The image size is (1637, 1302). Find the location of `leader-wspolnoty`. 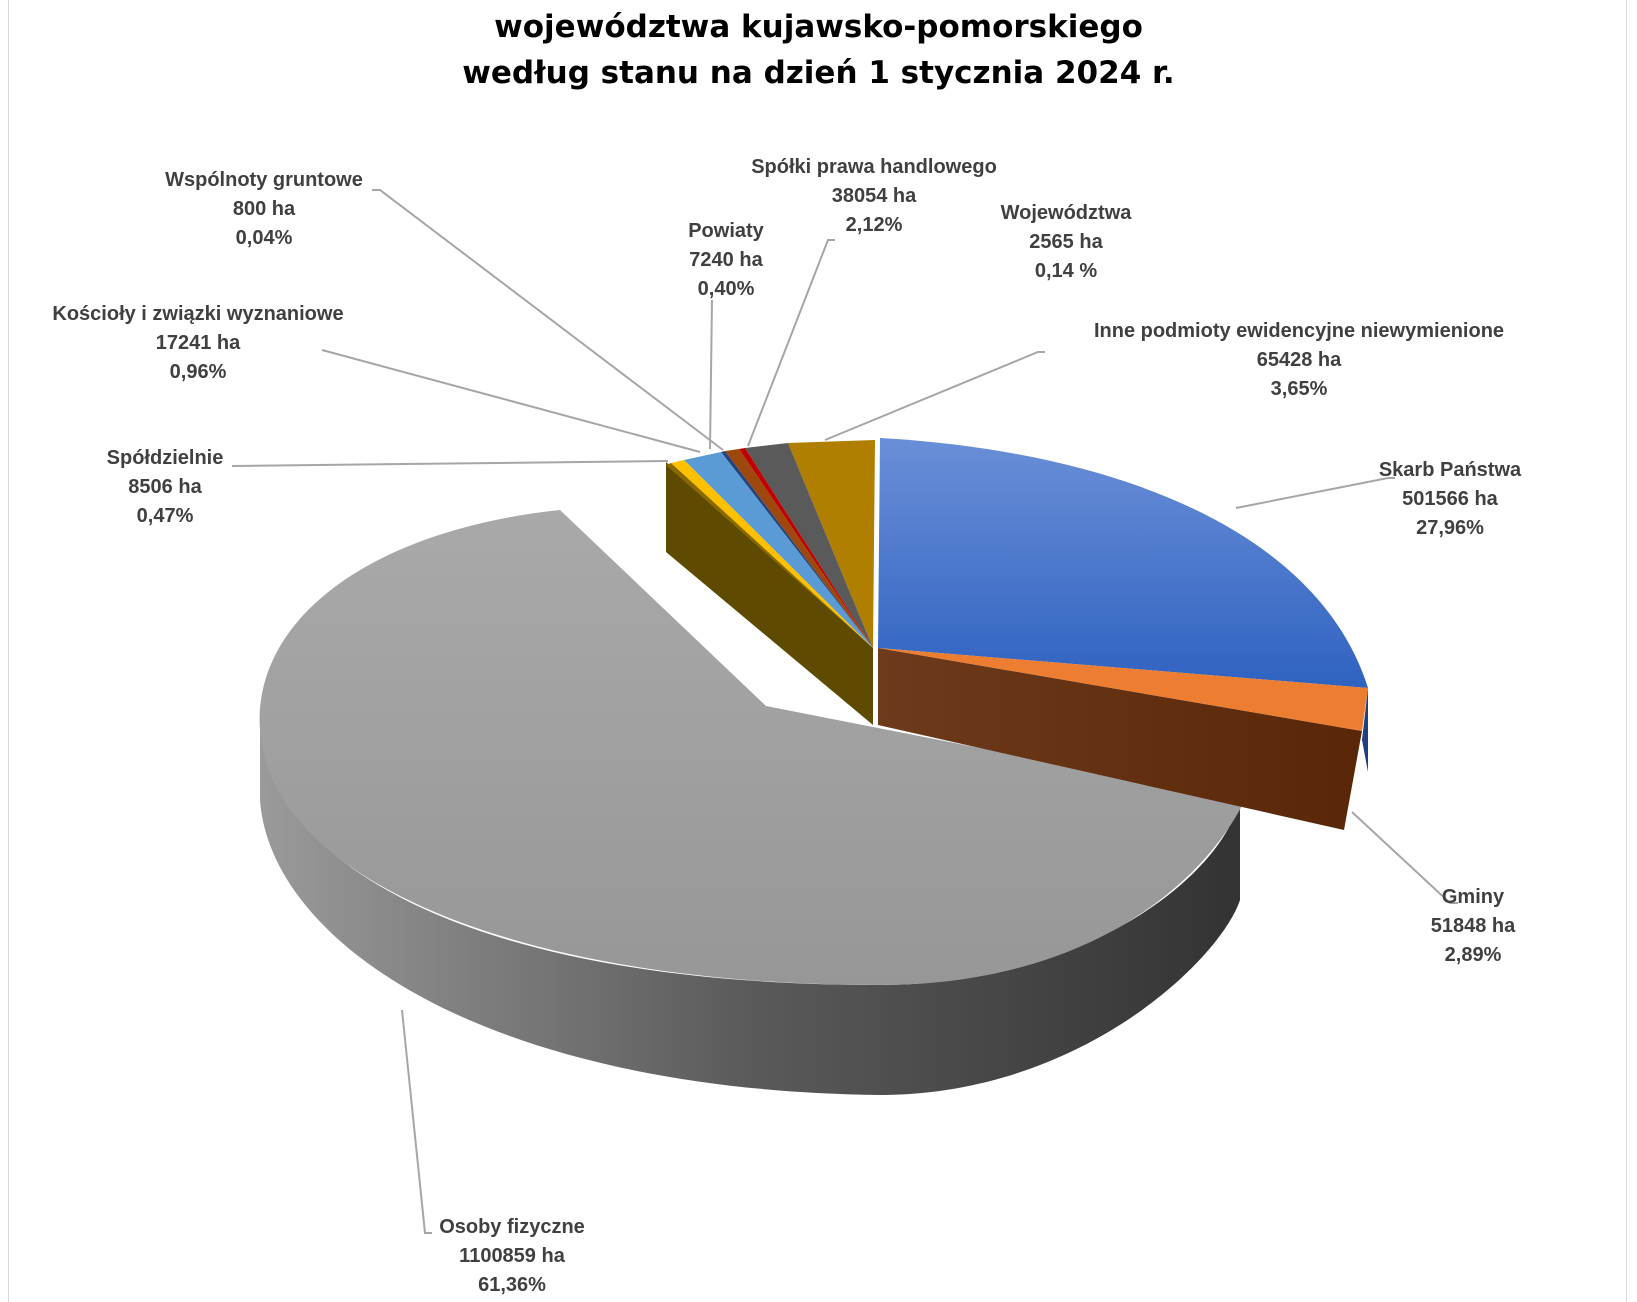

leader-wspolnoty is located at coordinates (548, 320).